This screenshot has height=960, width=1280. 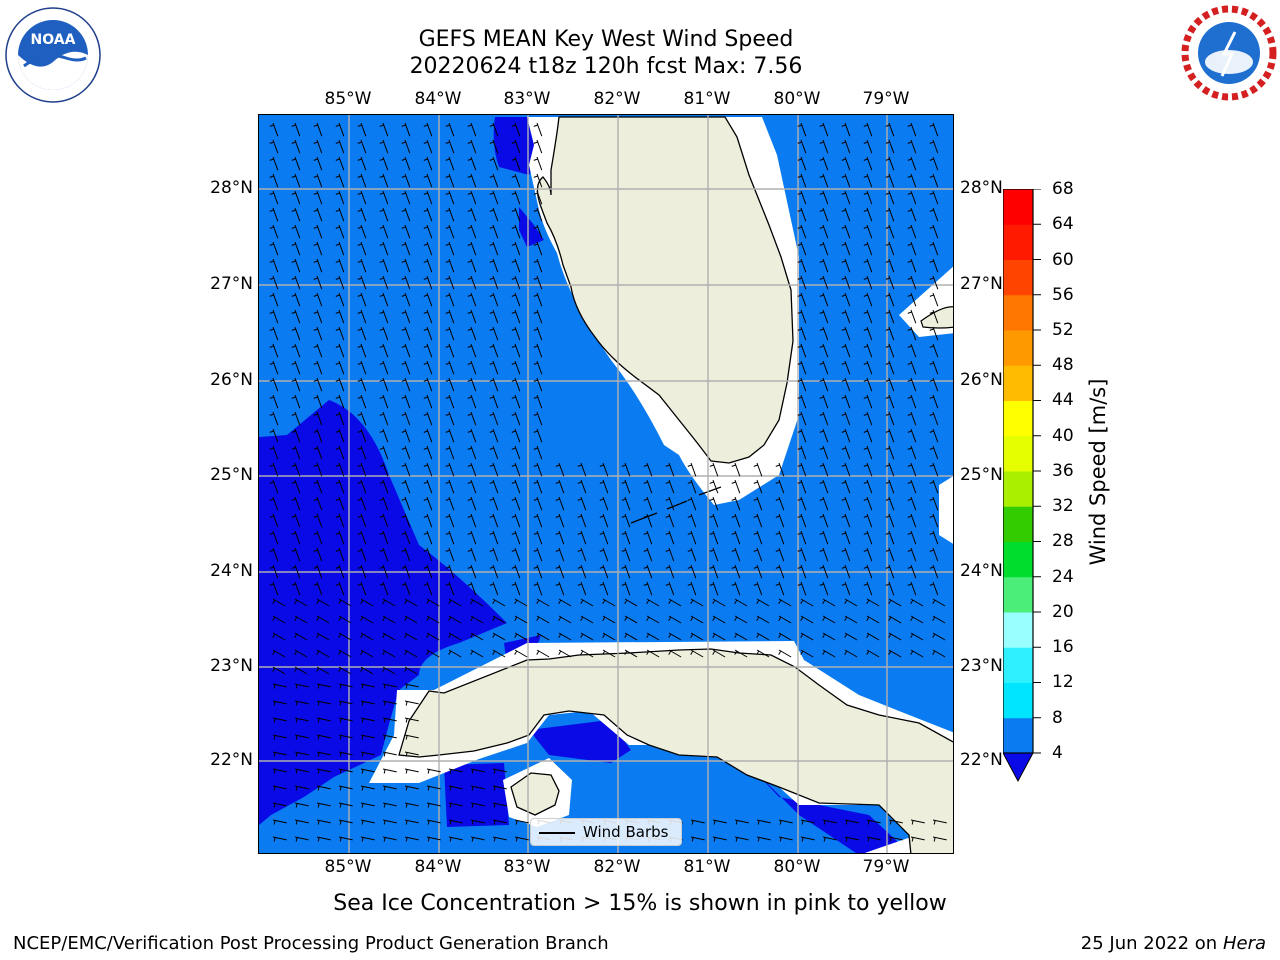 What do you see at coordinates (1018, 471) in the screenshot?
I see `colorbar-bands` at bounding box center [1018, 471].